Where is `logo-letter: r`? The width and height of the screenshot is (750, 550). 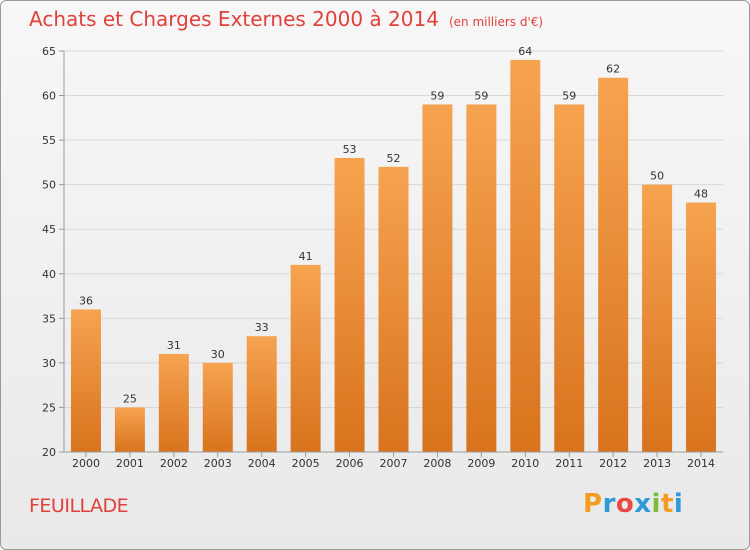
logo-letter: r is located at coordinates (609, 504).